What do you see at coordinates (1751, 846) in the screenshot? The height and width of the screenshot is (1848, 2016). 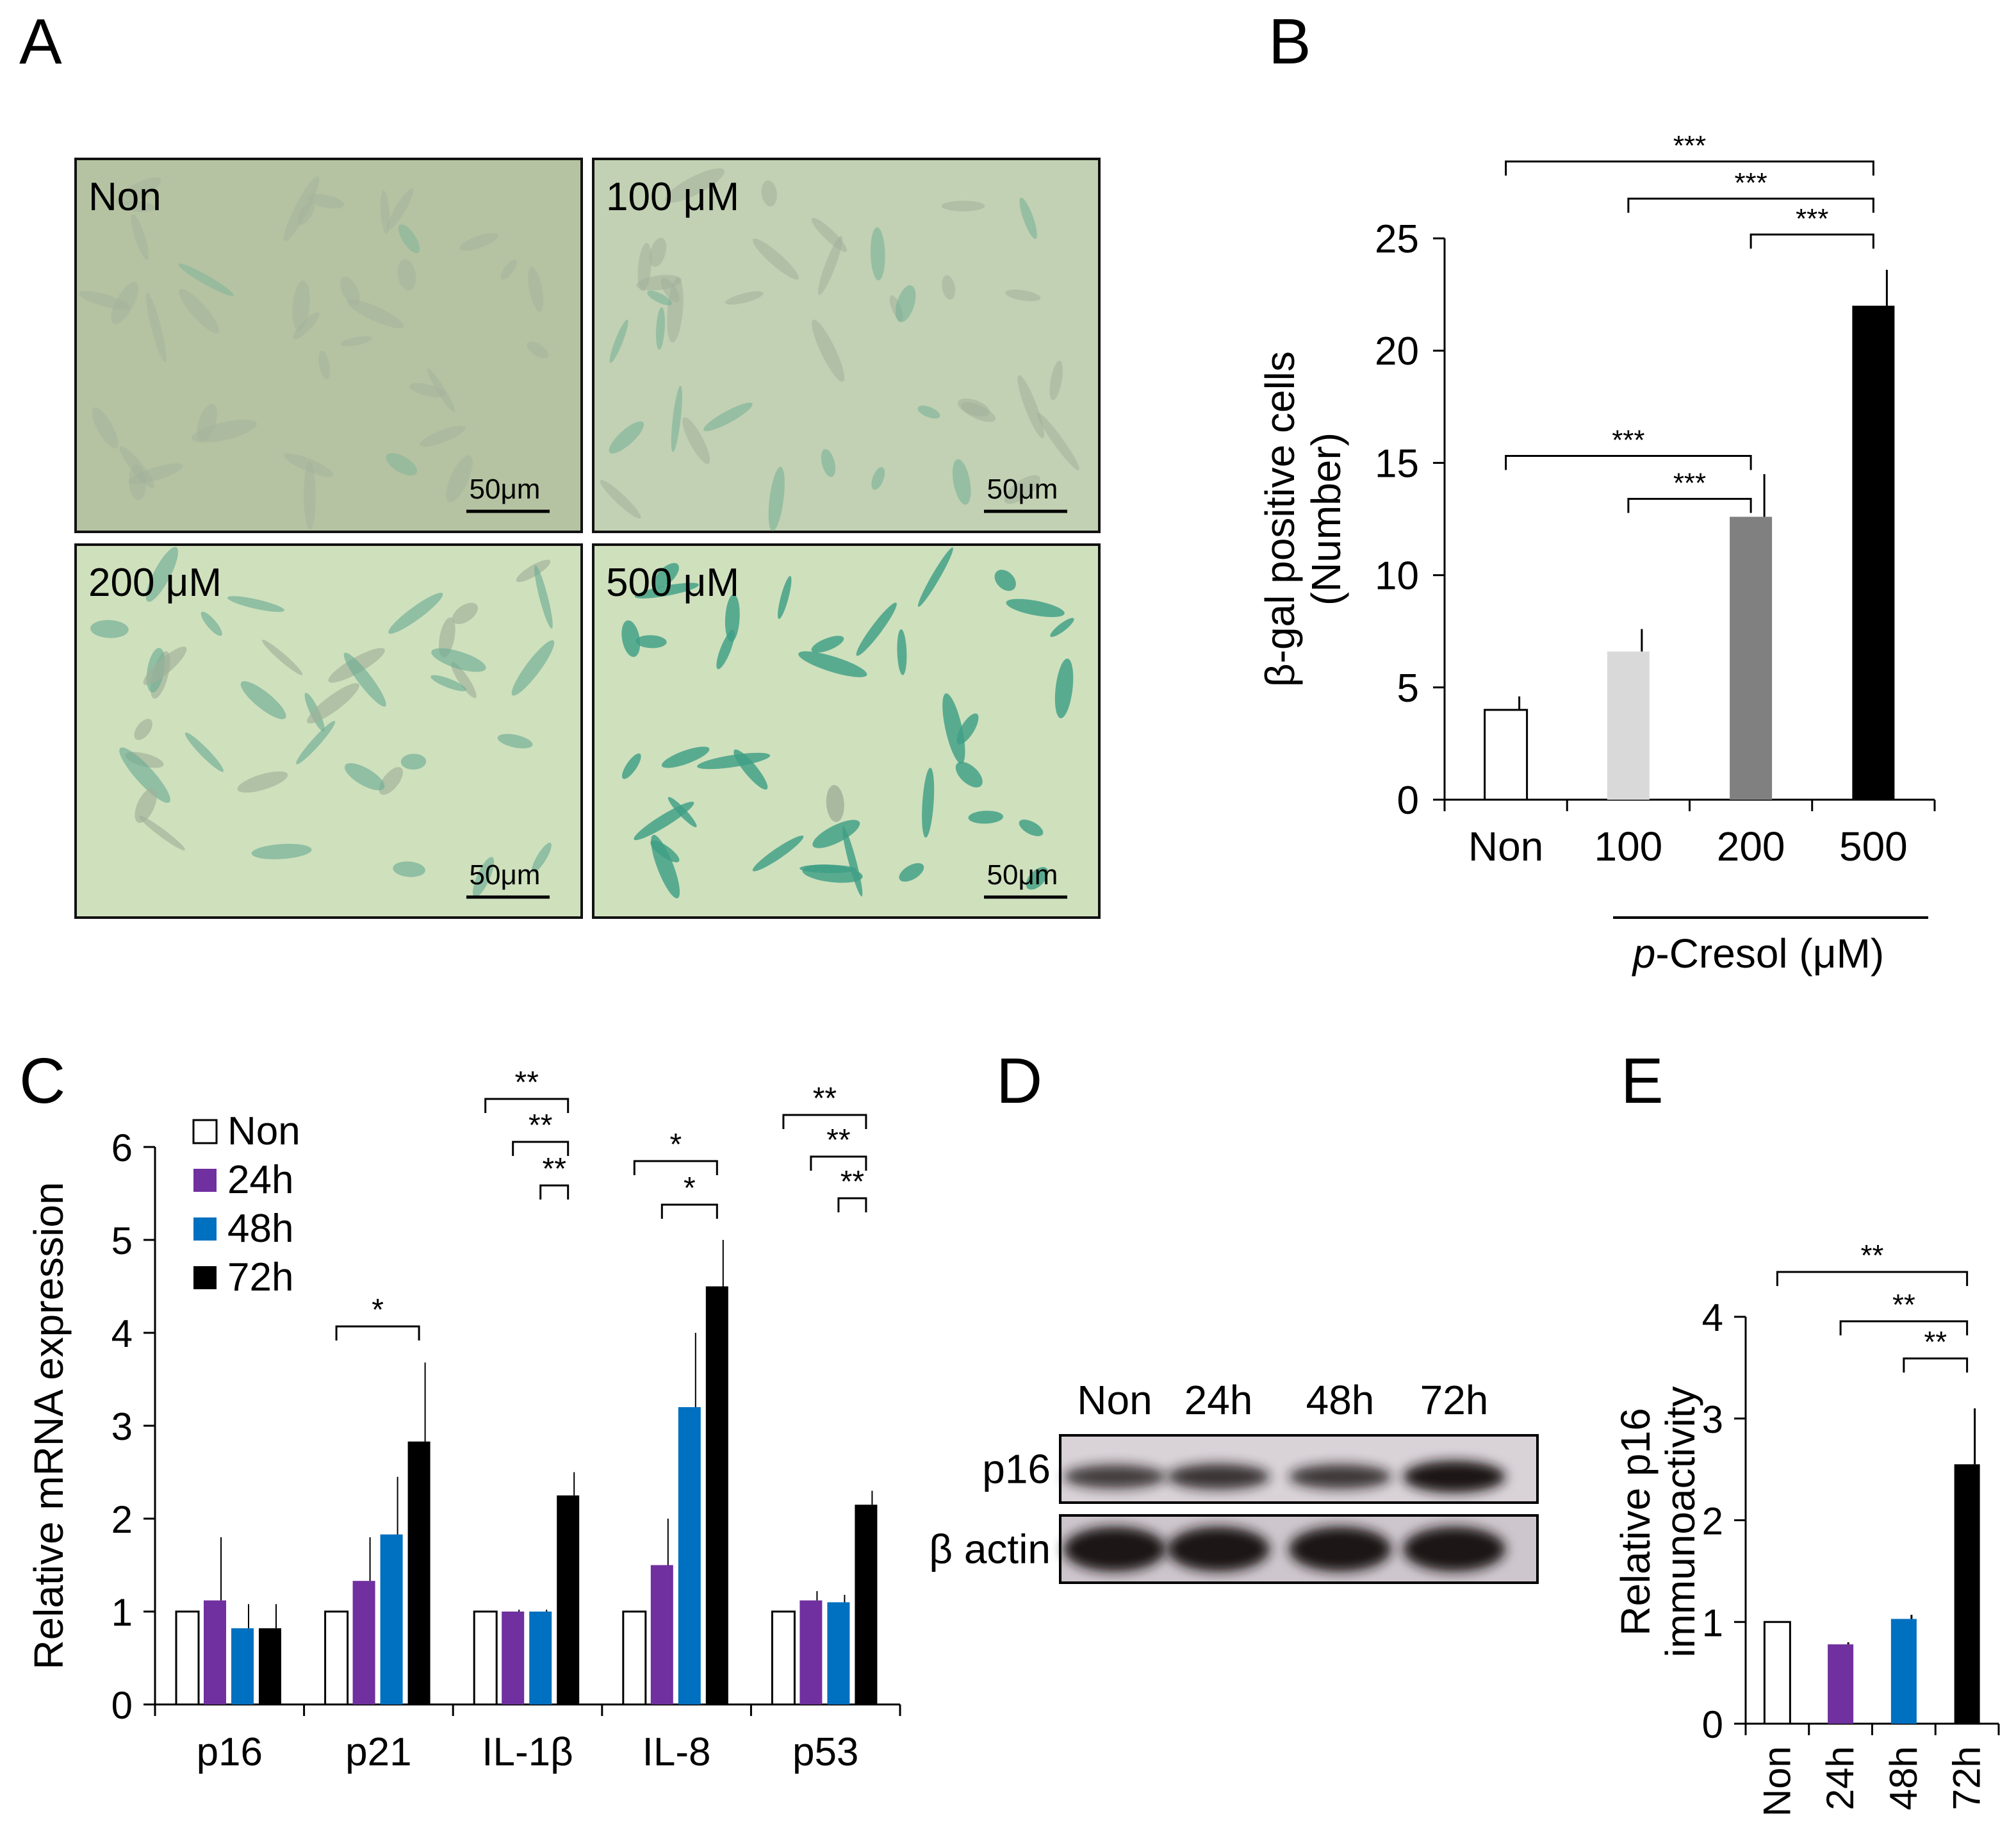 I see `x-tick-label: 200` at bounding box center [1751, 846].